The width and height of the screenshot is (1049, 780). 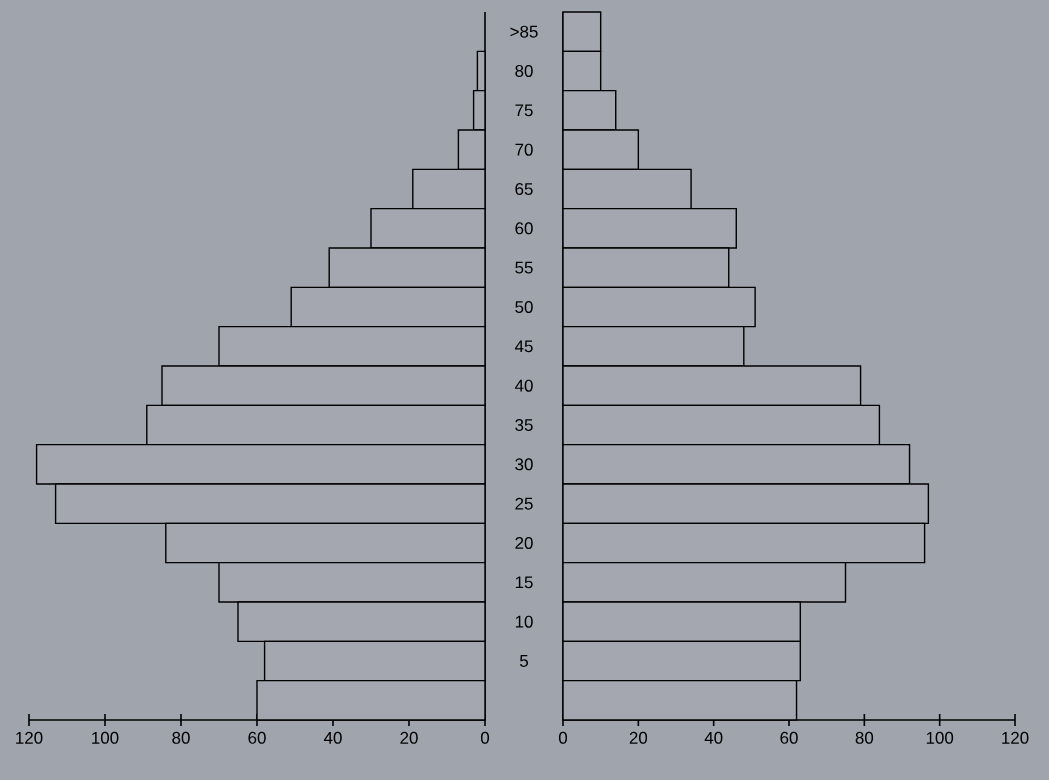 What do you see at coordinates (524, 267) in the screenshot?
I see `y-tick-label: 55` at bounding box center [524, 267].